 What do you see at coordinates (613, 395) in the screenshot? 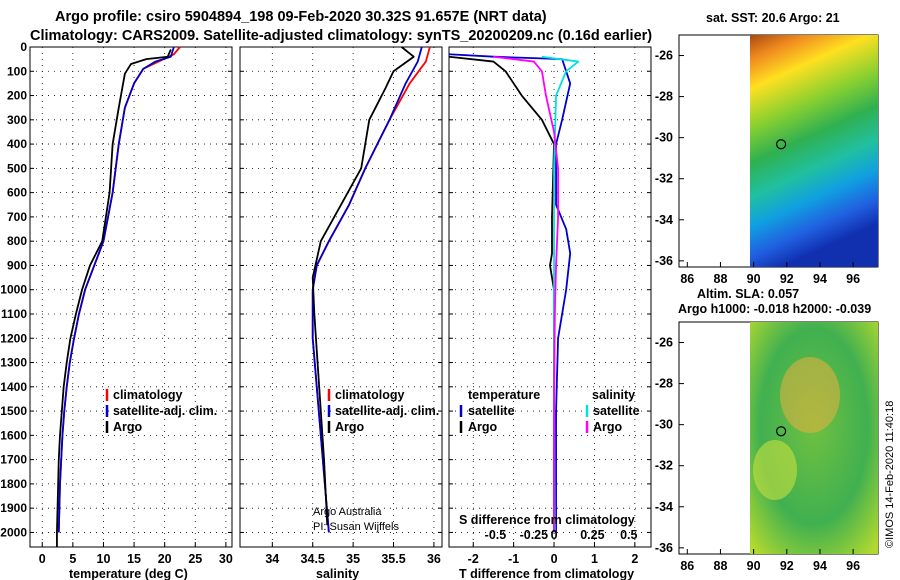
I see `legend-heading-salinity: salinity` at bounding box center [613, 395].